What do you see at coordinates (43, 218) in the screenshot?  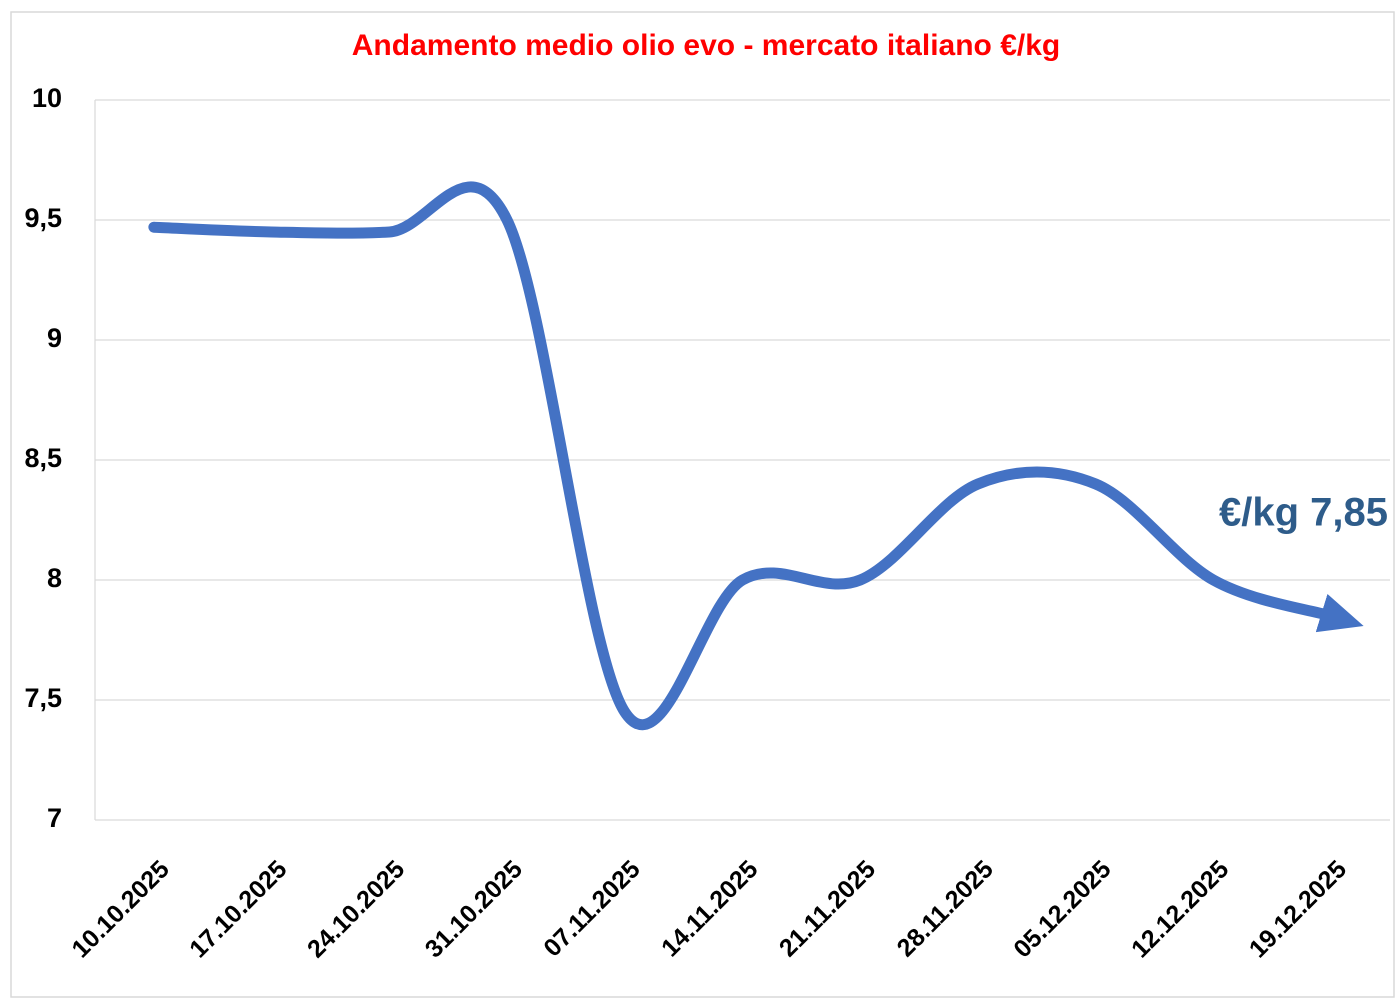 I see `y-tick-label: 9,5` at bounding box center [43, 218].